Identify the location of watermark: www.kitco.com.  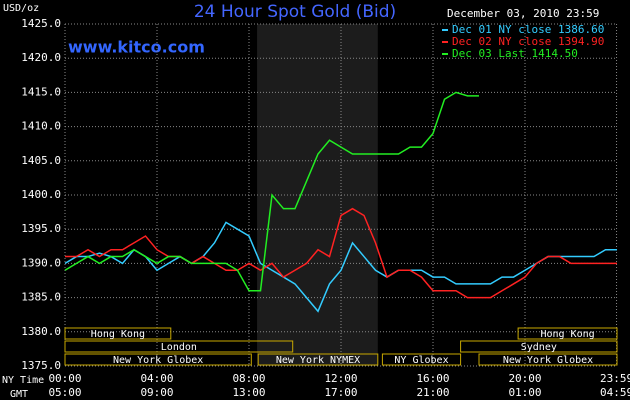
(136, 47).